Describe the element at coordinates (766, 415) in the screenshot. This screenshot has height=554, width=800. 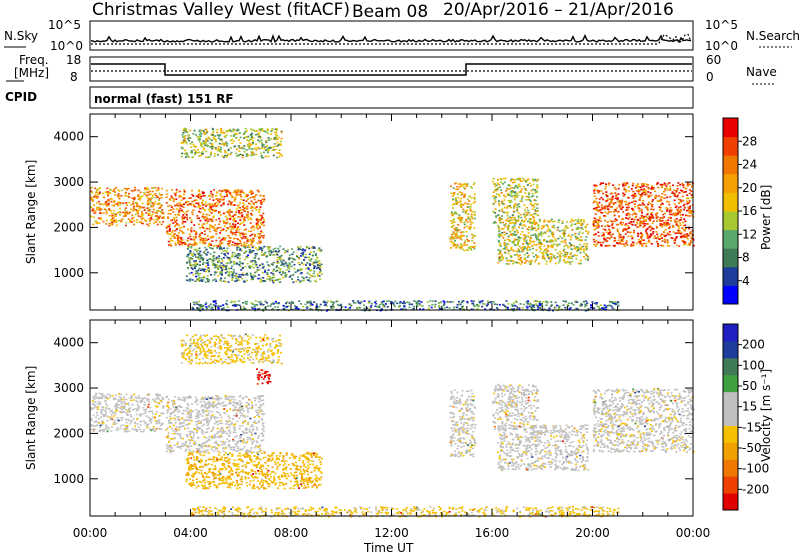
I see `velocity-colorbar-label: Velocity [m s⁻¹]` at that location.